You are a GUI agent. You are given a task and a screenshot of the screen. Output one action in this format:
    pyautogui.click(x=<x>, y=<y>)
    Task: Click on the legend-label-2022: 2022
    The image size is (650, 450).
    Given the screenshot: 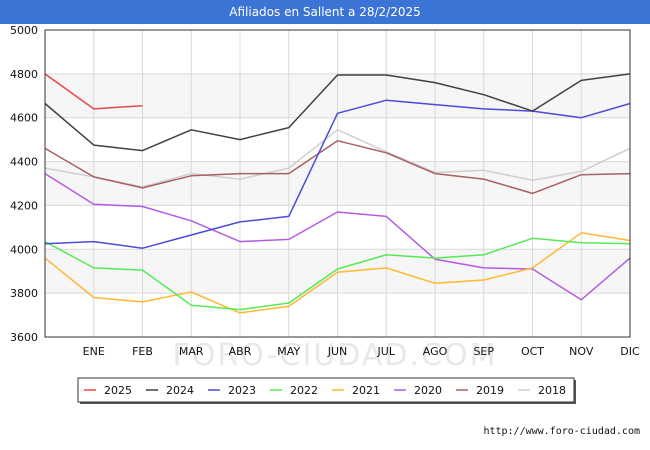 What is the action you would take?
    pyautogui.click(x=304, y=390)
    